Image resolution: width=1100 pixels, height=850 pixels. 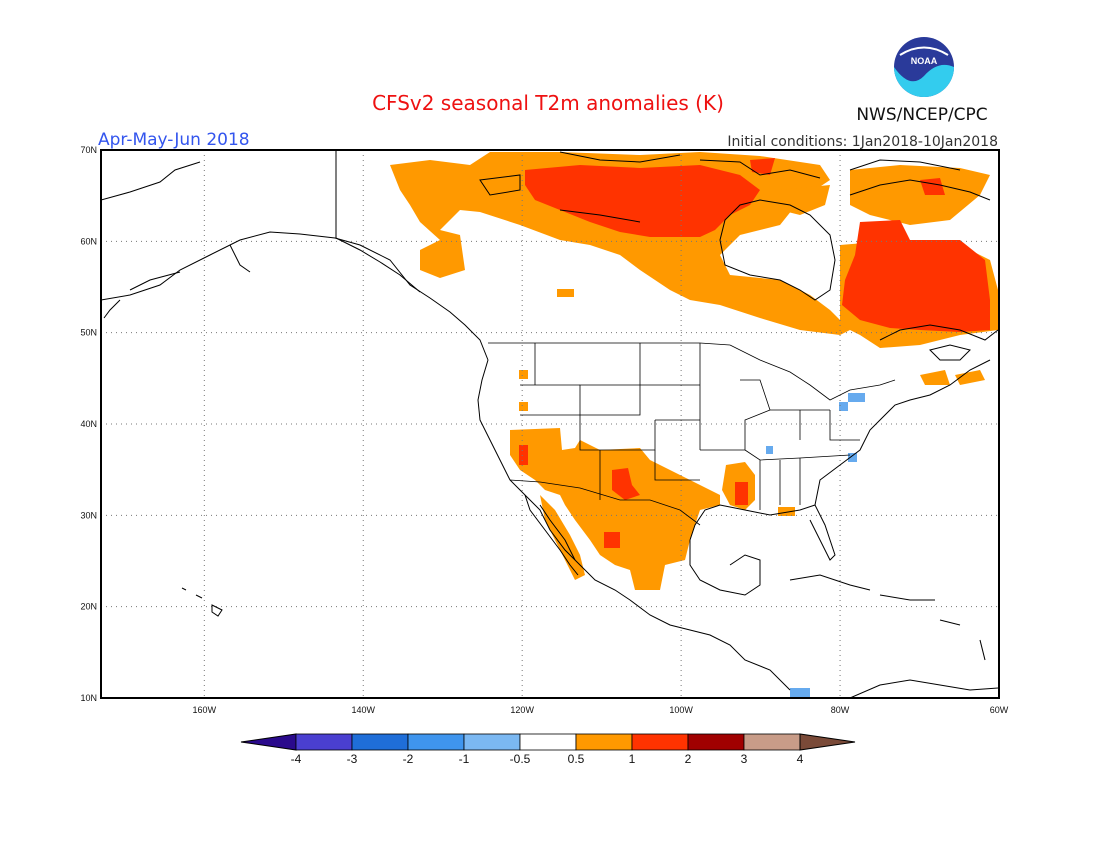 I want to click on lon-label: 60W, so click(x=999, y=710).